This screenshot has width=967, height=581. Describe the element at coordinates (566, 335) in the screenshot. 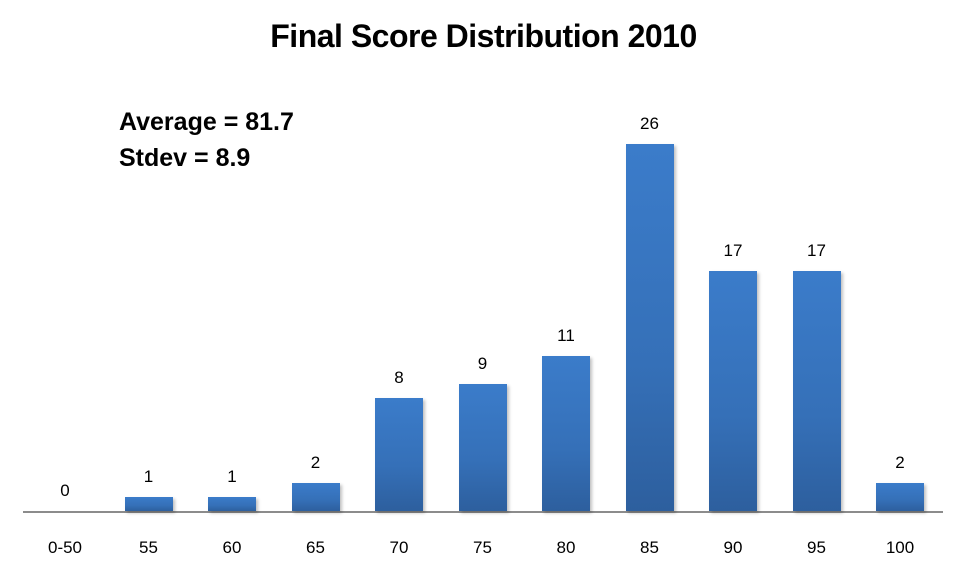

I see `bar-value-label: 11` at that location.